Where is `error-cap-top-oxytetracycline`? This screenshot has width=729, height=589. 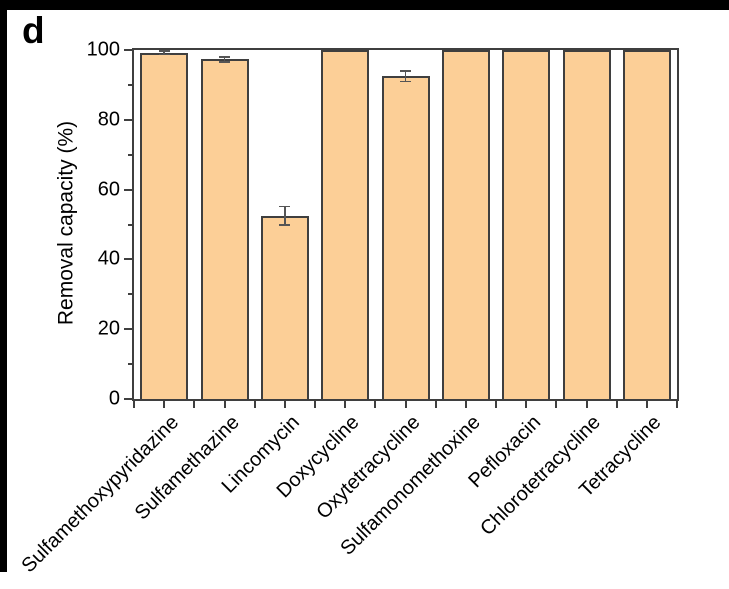 error-cap-top-oxytetracycline is located at coordinates (405, 70).